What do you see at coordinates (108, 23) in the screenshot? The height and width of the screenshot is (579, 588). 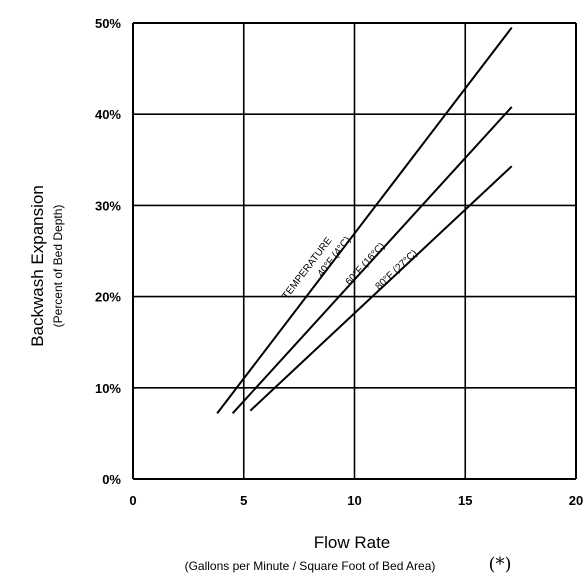 I see `y-tick-label: 50%` at bounding box center [108, 23].